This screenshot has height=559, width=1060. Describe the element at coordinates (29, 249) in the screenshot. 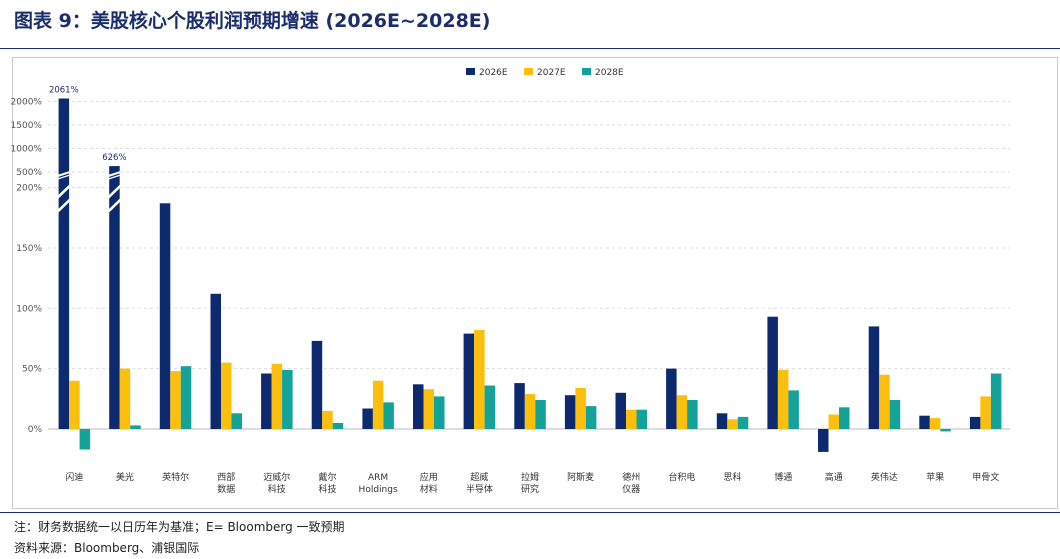

I see `y-tick-label: 150%` at that location.